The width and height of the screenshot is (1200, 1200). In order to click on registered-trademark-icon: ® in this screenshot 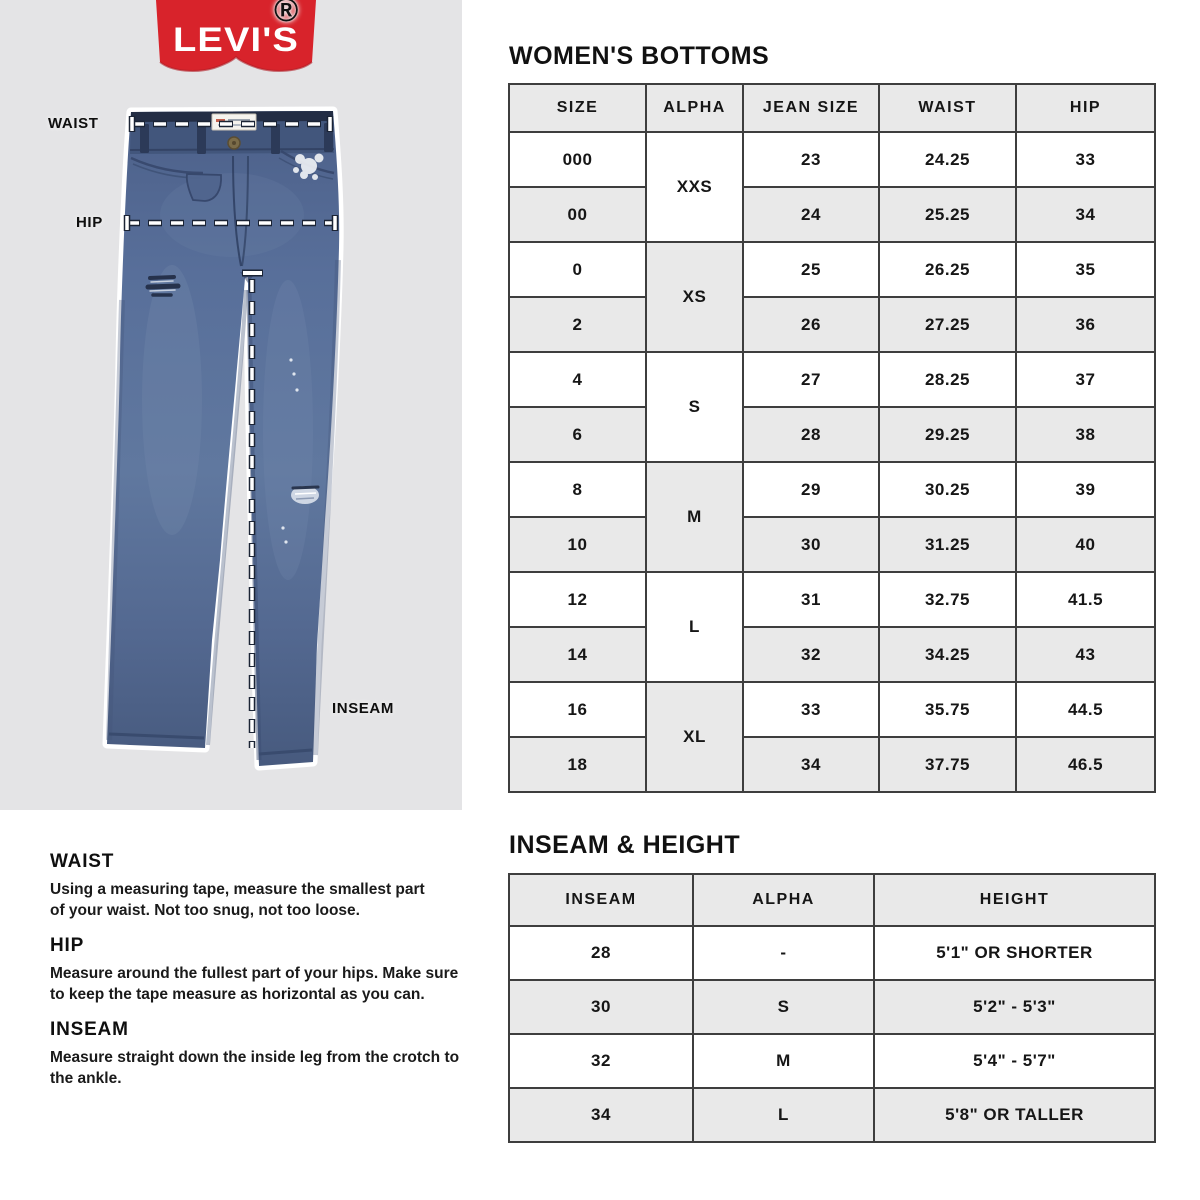, I will do `click(286, 14)`.